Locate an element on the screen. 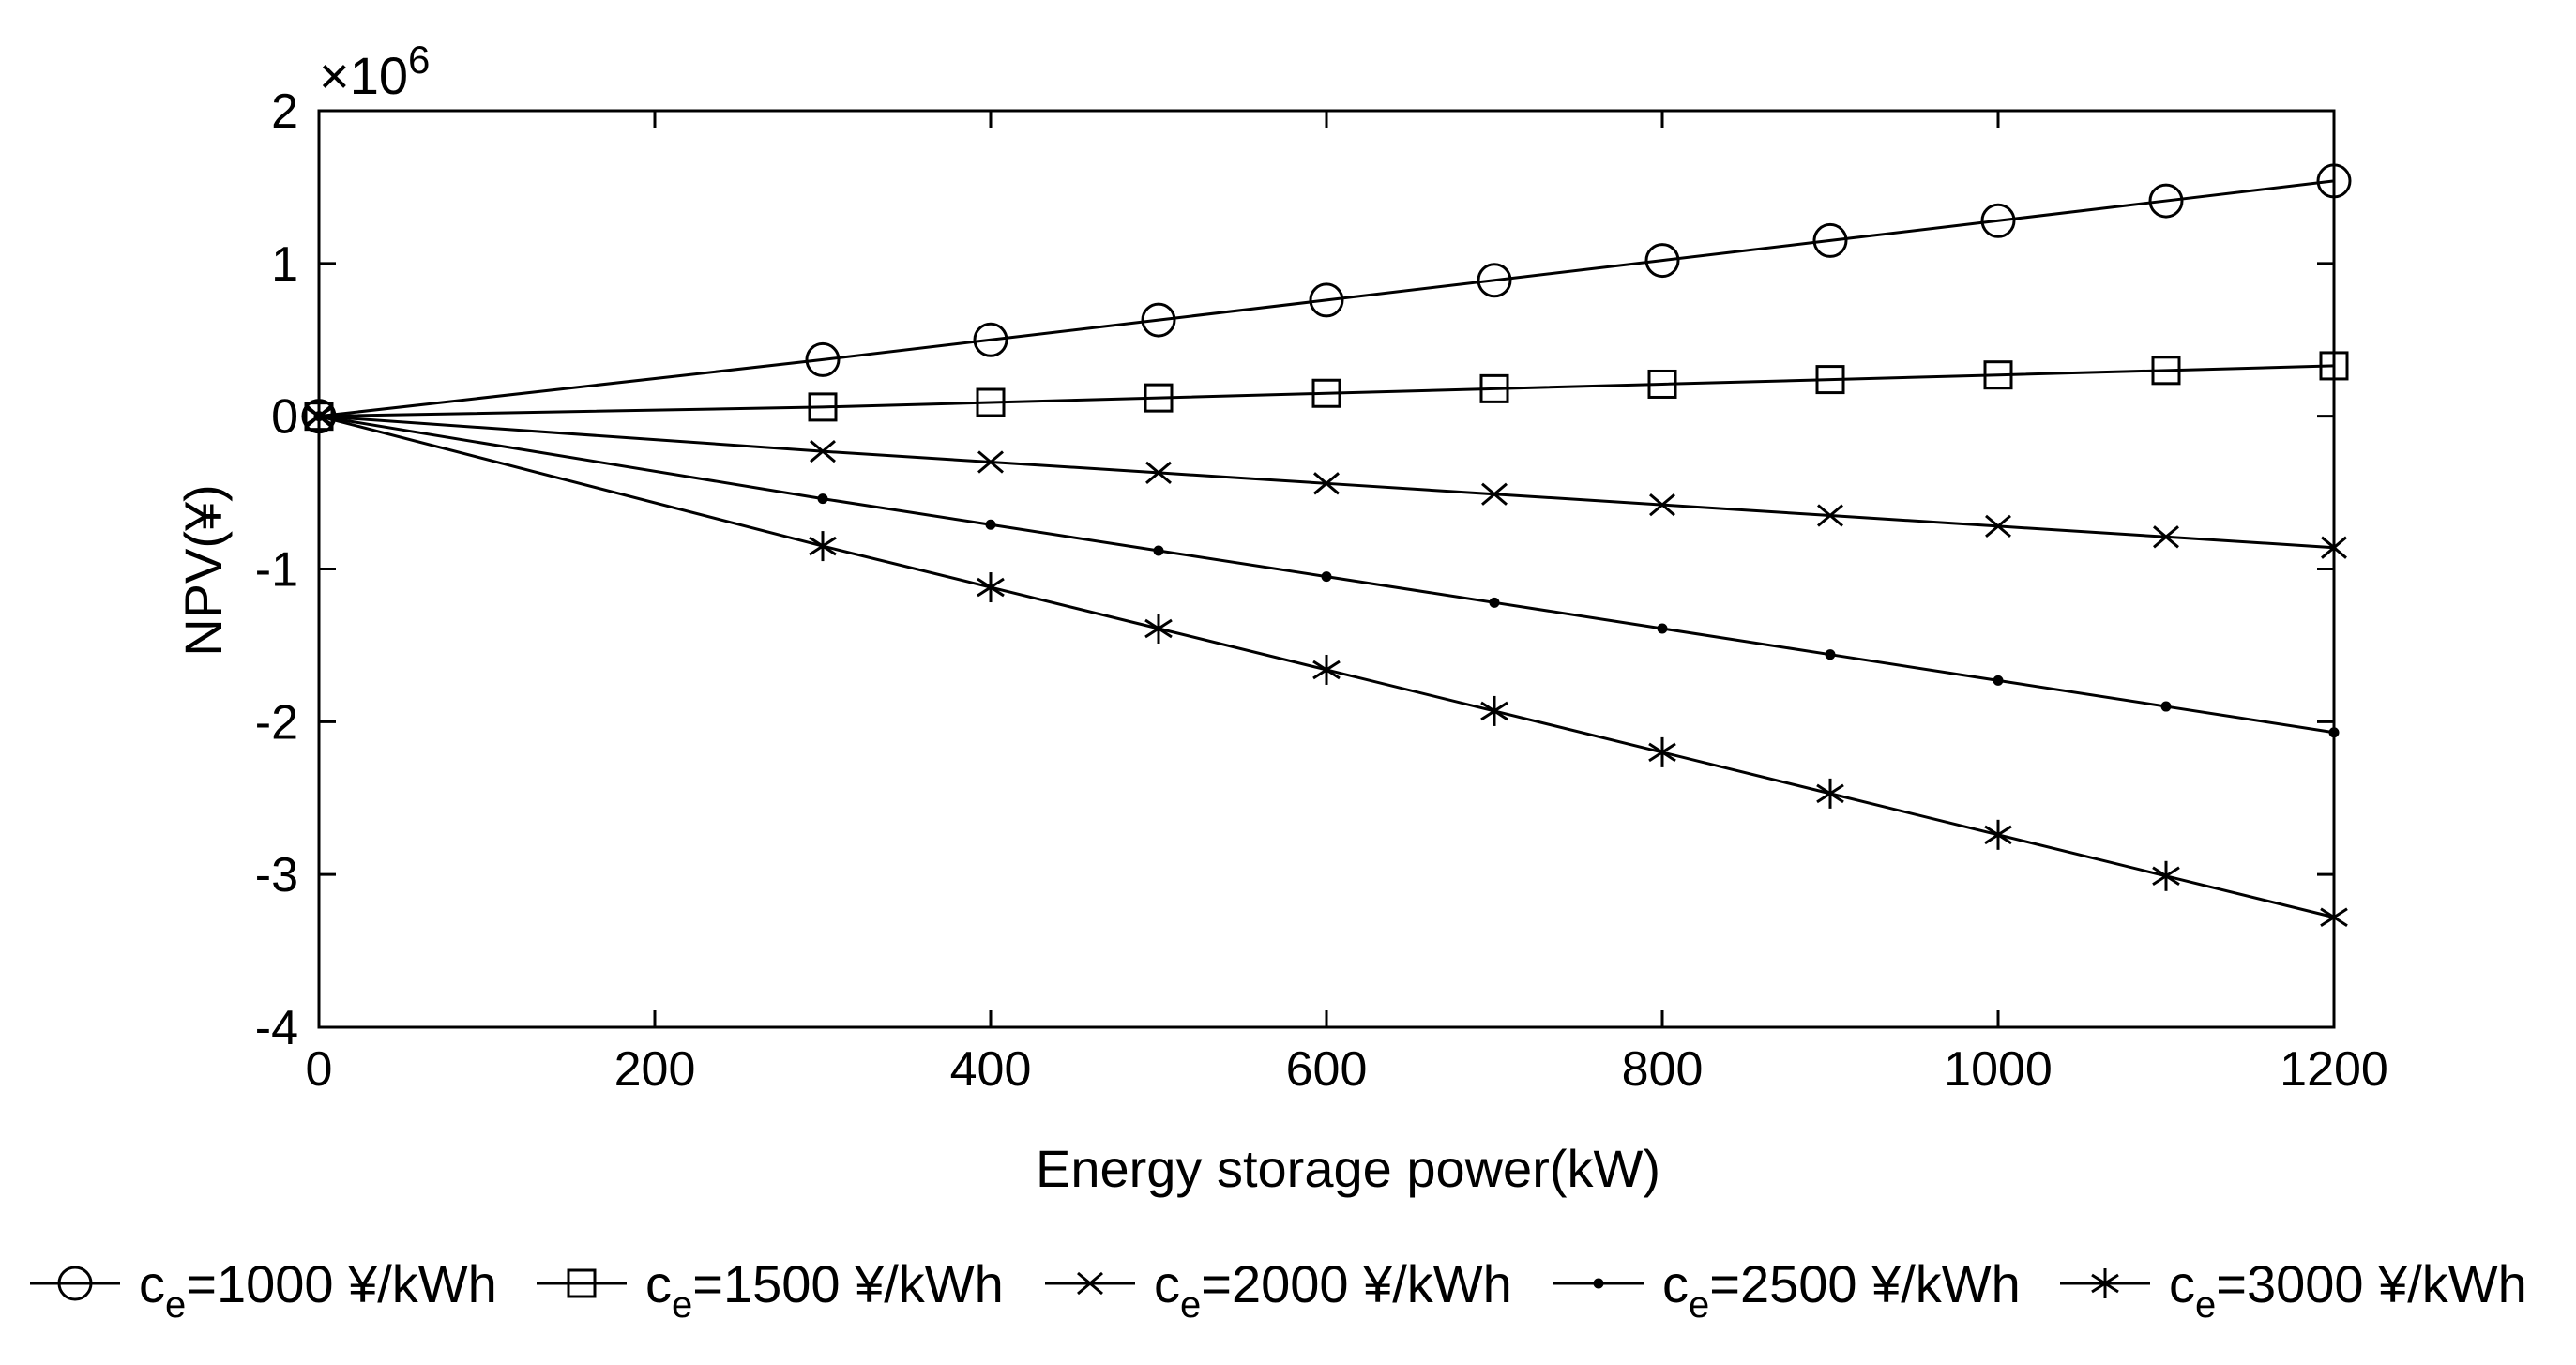 The height and width of the screenshot is (1365, 2576). legend-label: ce=3000 ¥/kWh is located at coordinates (2348, 1290).